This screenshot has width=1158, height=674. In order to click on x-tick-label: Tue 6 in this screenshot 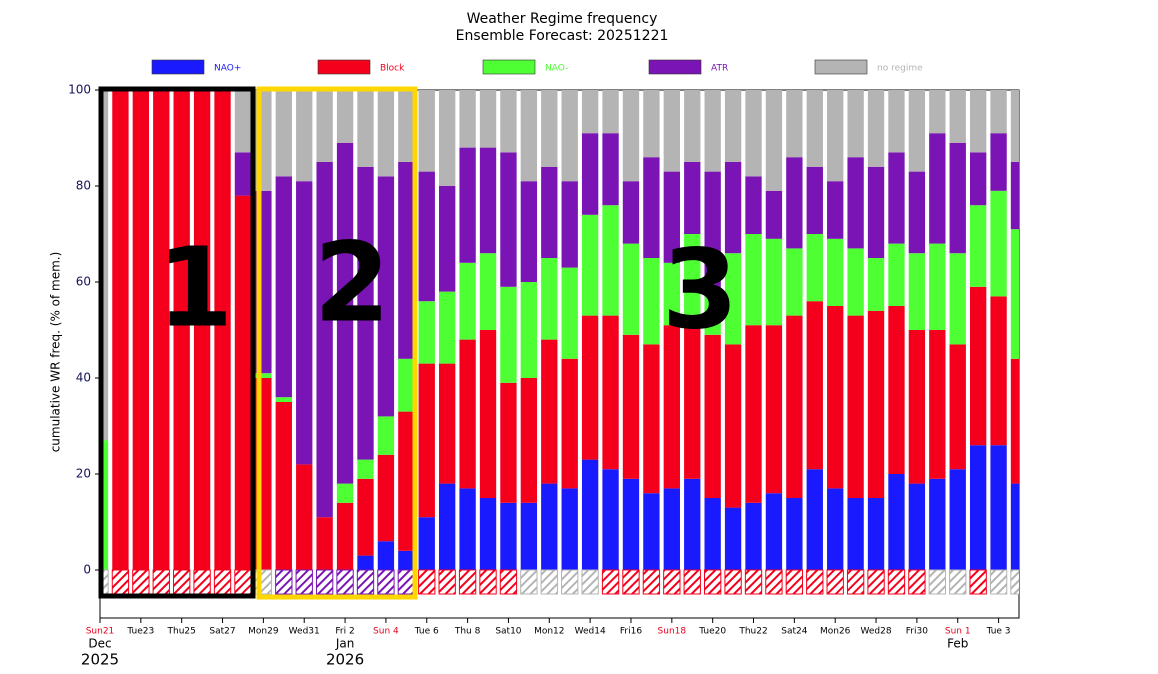, I will do `click(426, 632)`.